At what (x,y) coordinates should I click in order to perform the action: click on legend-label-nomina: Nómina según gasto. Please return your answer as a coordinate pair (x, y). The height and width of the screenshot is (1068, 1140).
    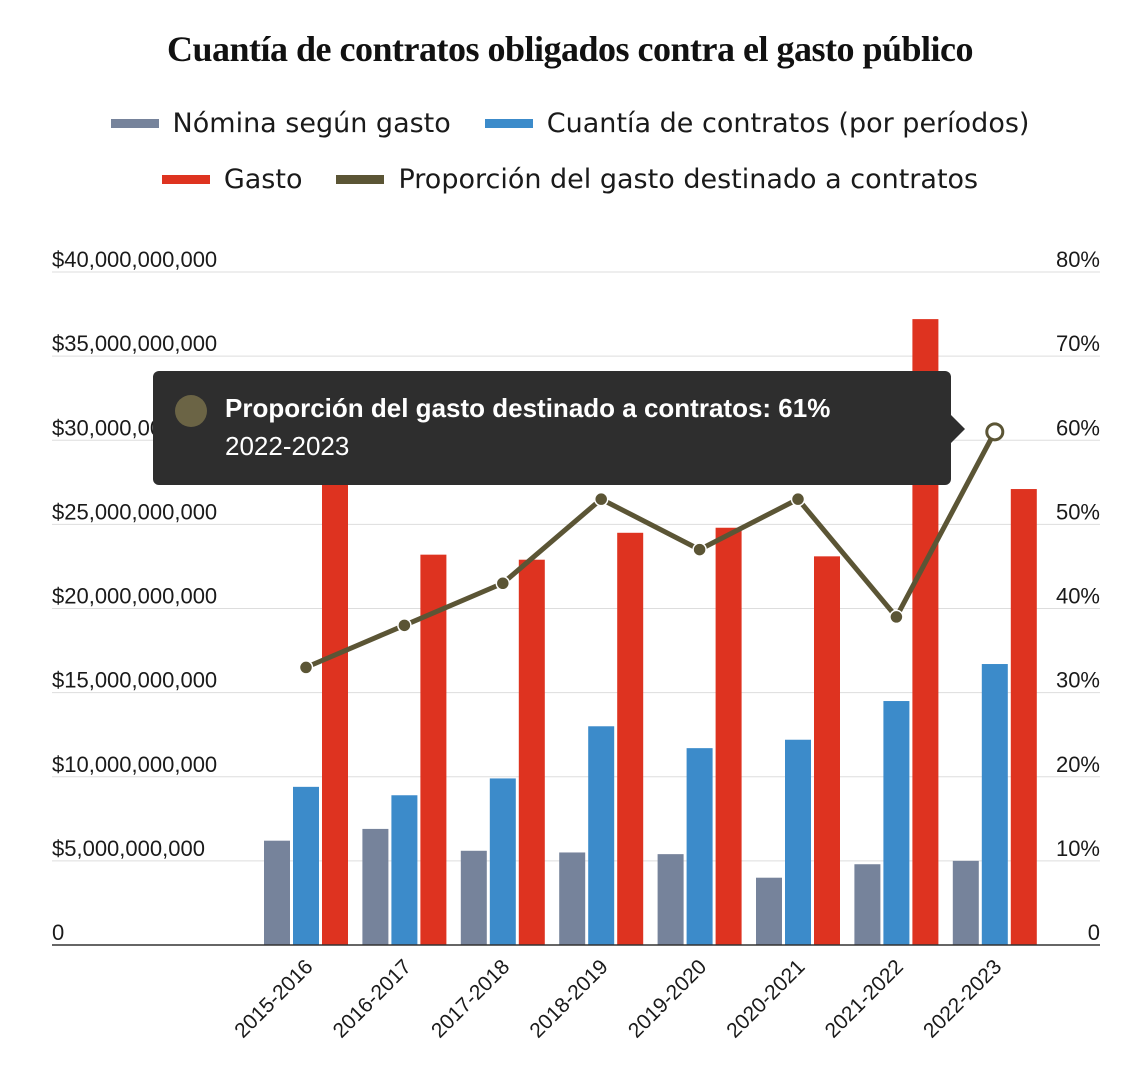
    Looking at the image, I should click on (311, 123).